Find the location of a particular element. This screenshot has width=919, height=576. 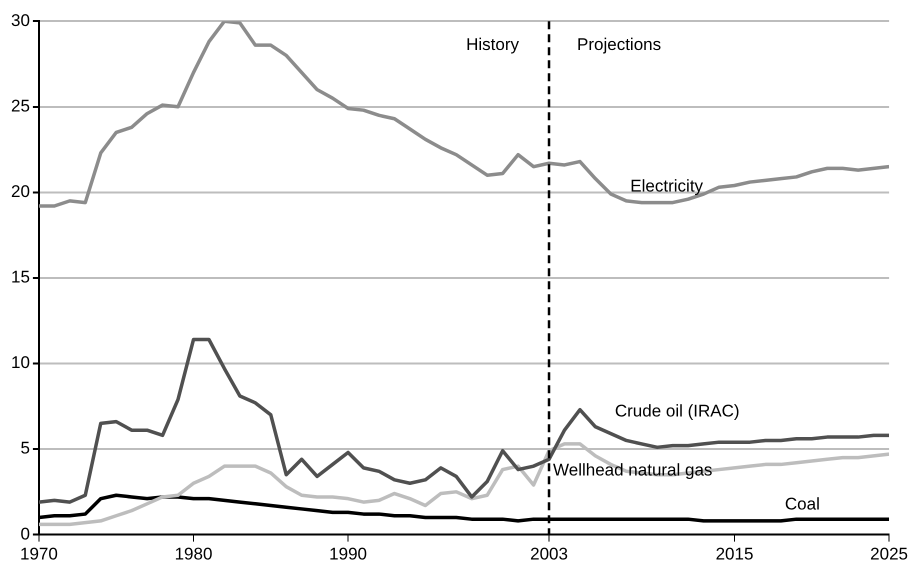

x-tick-label: 1990 is located at coordinates (348, 554).